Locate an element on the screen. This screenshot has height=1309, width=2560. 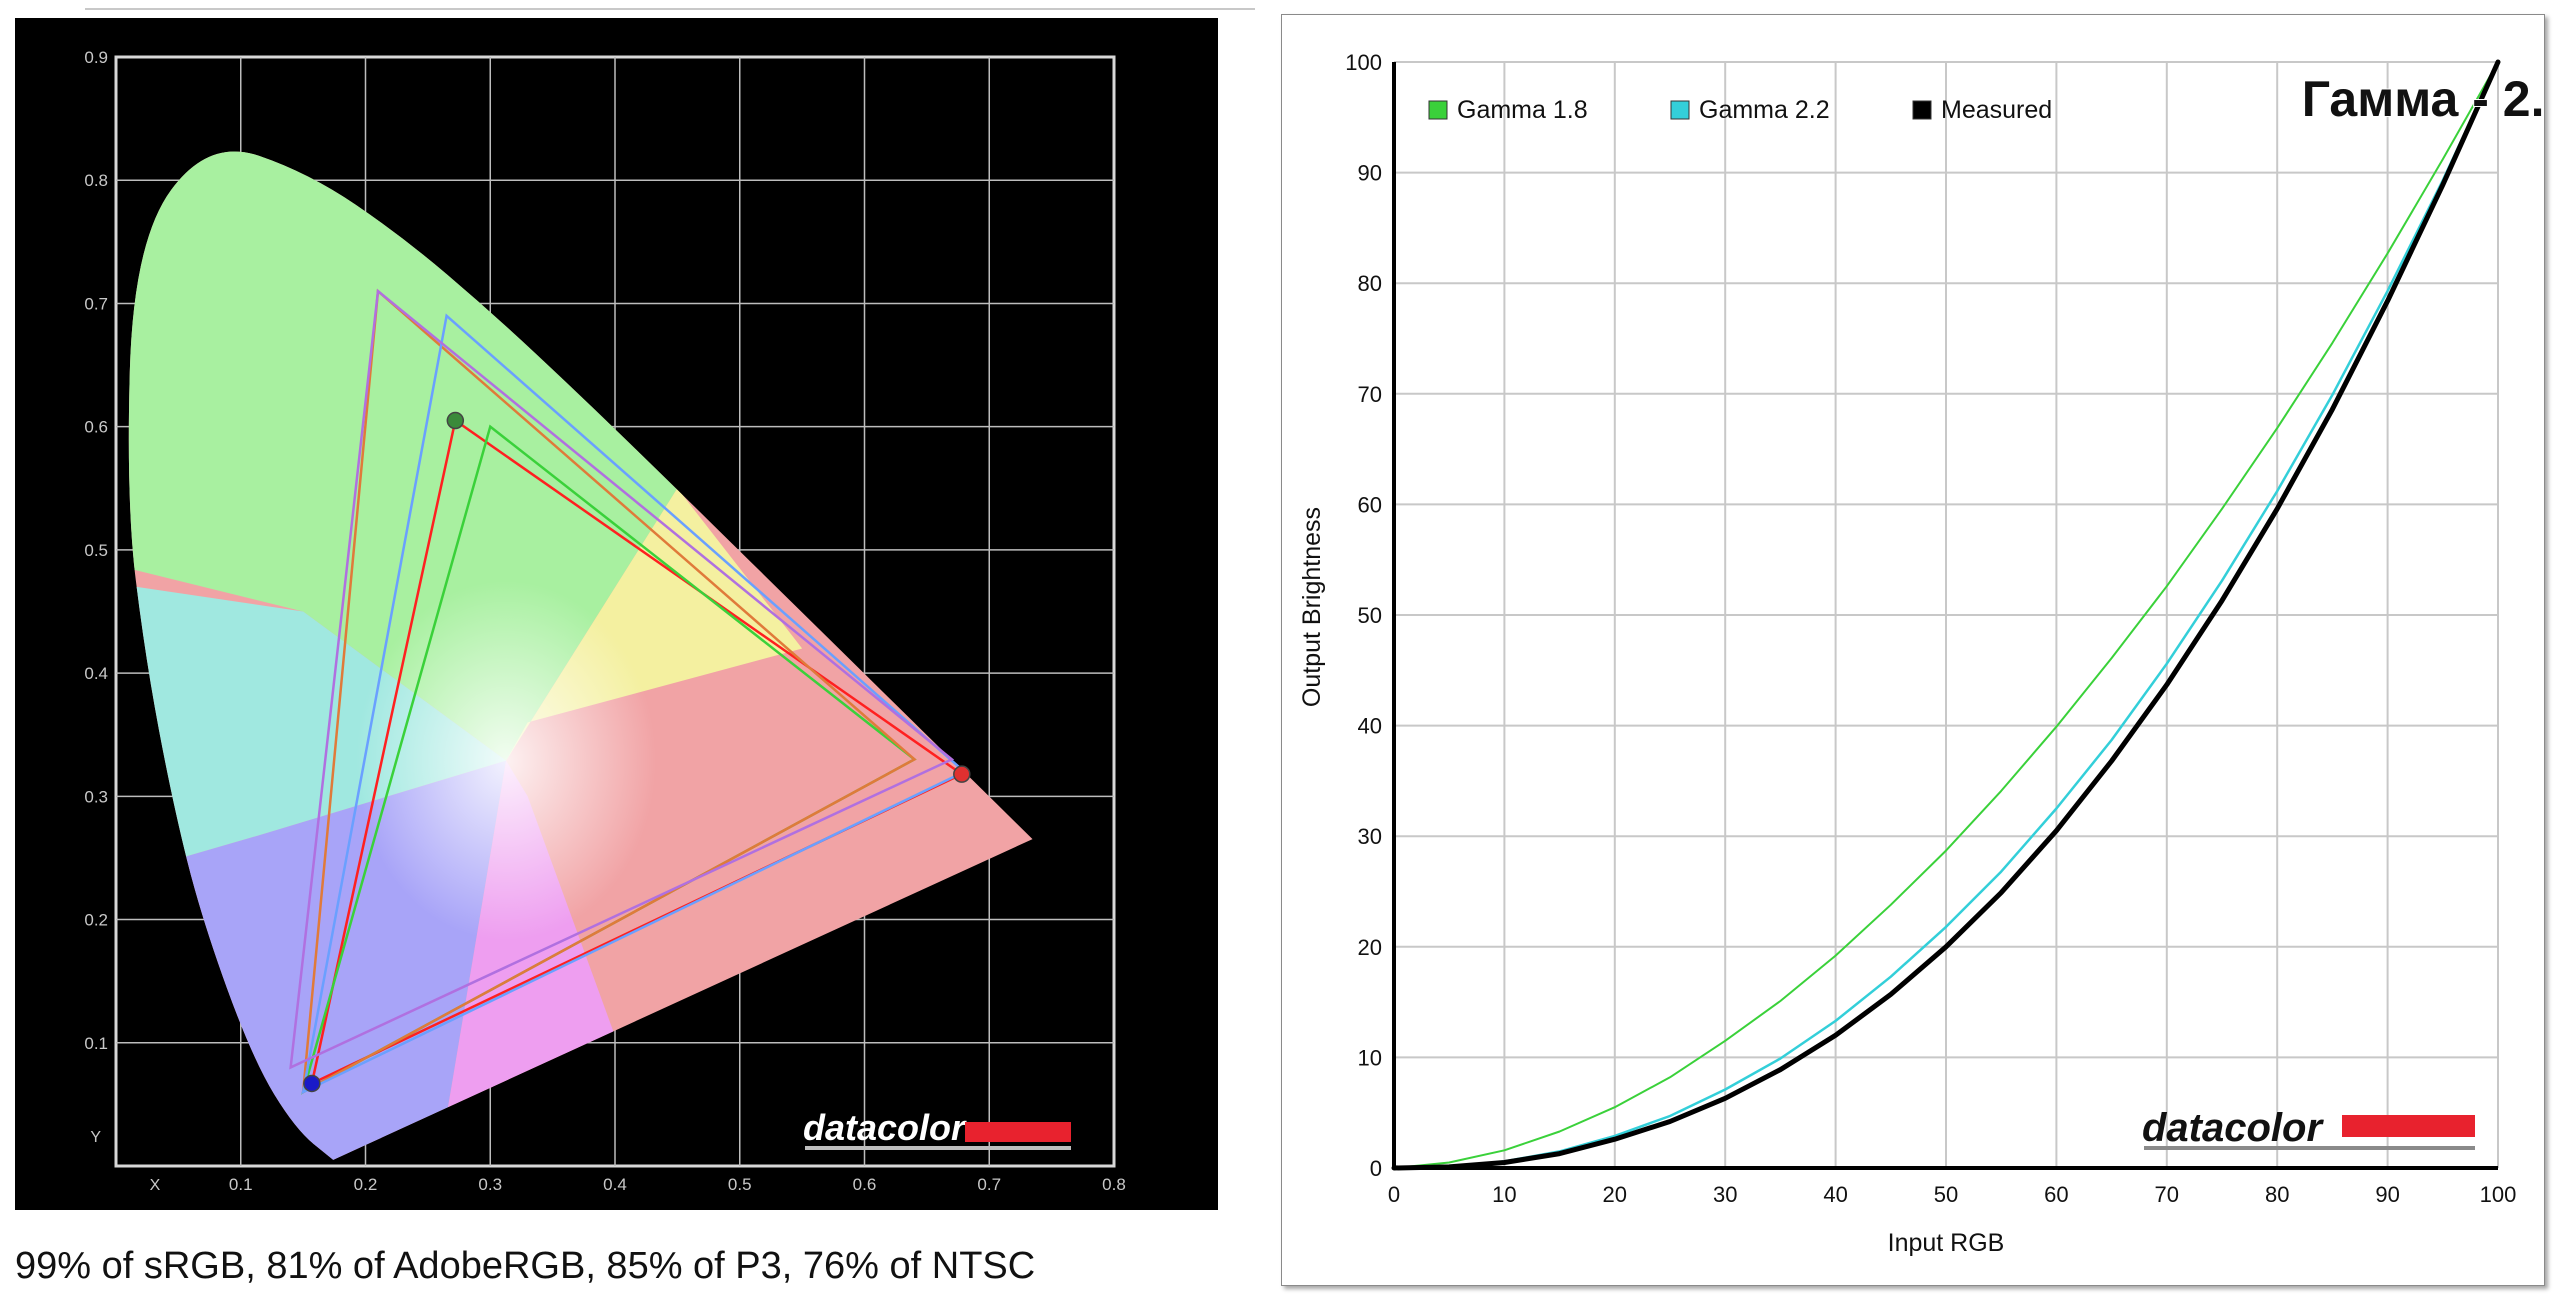
y-tick-label: 0.1 is located at coordinates (96, 1043).